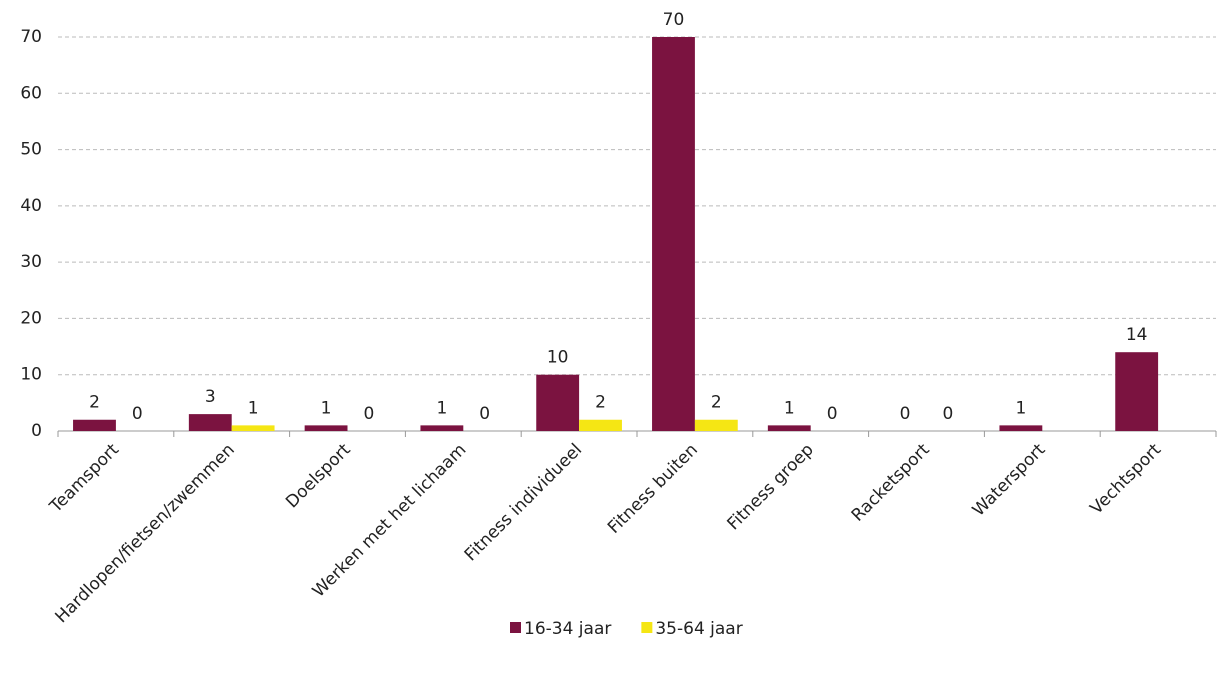 This screenshot has height=674, width=1218. What do you see at coordinates (653, 489) in the screenshot?
I see `x-tick-label: Fitness buiten` at bounding box center [653, 489].